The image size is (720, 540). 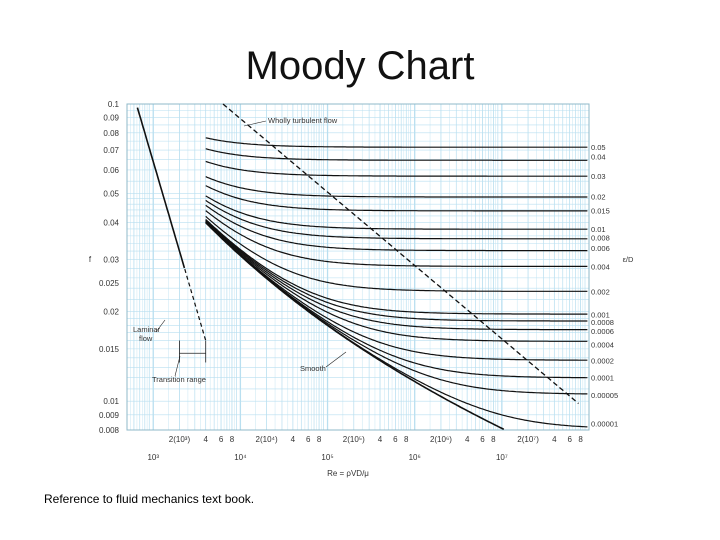 I want to click on wholly-turbulent-label: Wholly turbulent flow, so click(x=303, y=120).